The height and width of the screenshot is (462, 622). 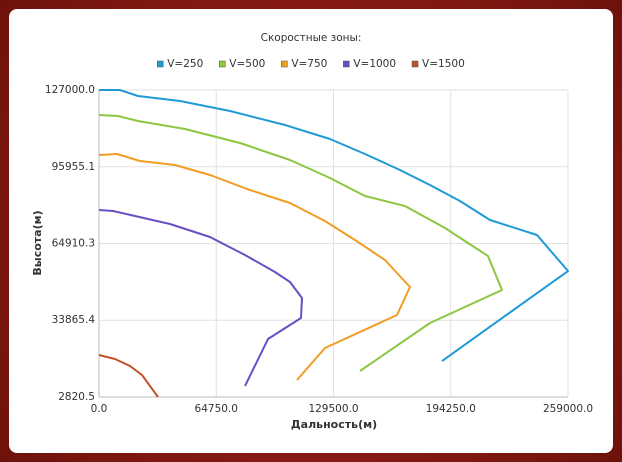 What do you see at coordinates (443, 64) in the screenshot?
I see `legend-label: V=1500` at bounding box center [443, 64].